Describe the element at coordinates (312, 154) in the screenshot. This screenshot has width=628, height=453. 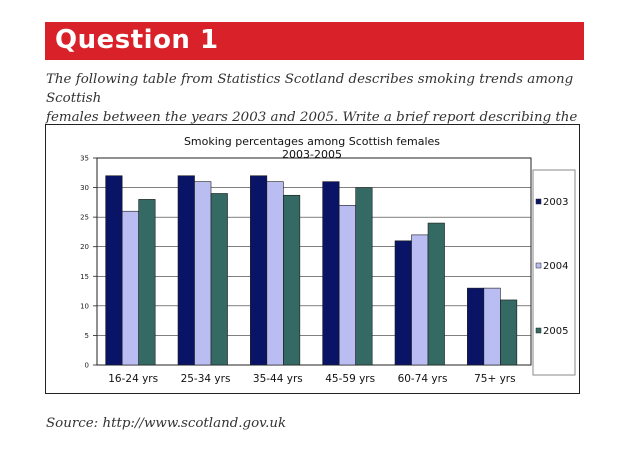
I see `chart-title-line-2: 2003-2005` at that location.